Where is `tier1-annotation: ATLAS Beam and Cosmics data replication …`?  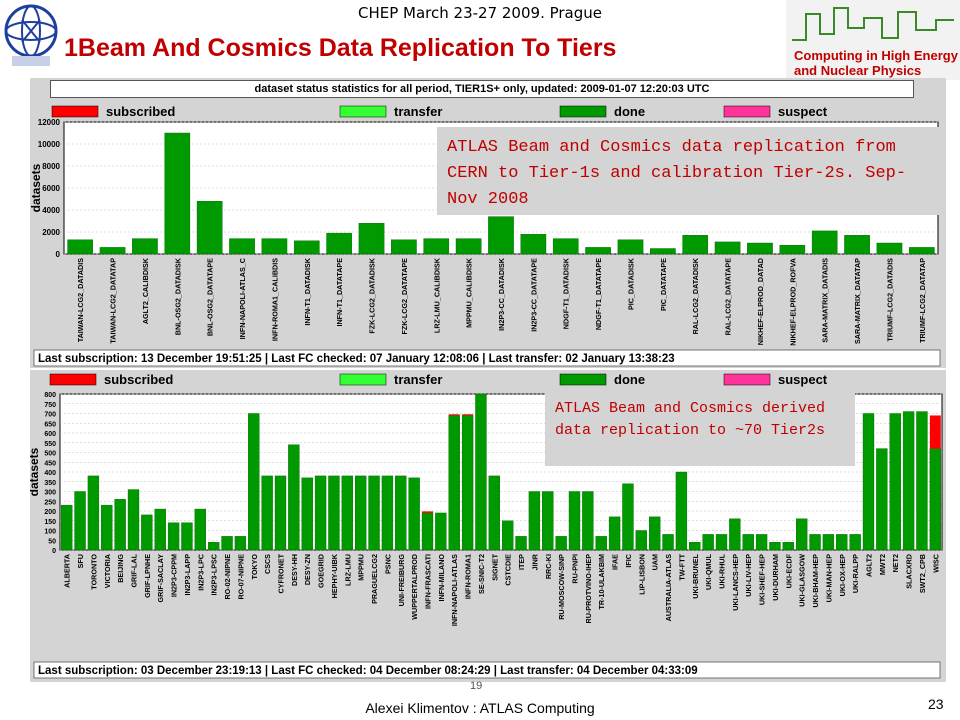 tier1-annotation: ATLAS Beam and Cosmics data replication … is located at coordinates (689, 171).